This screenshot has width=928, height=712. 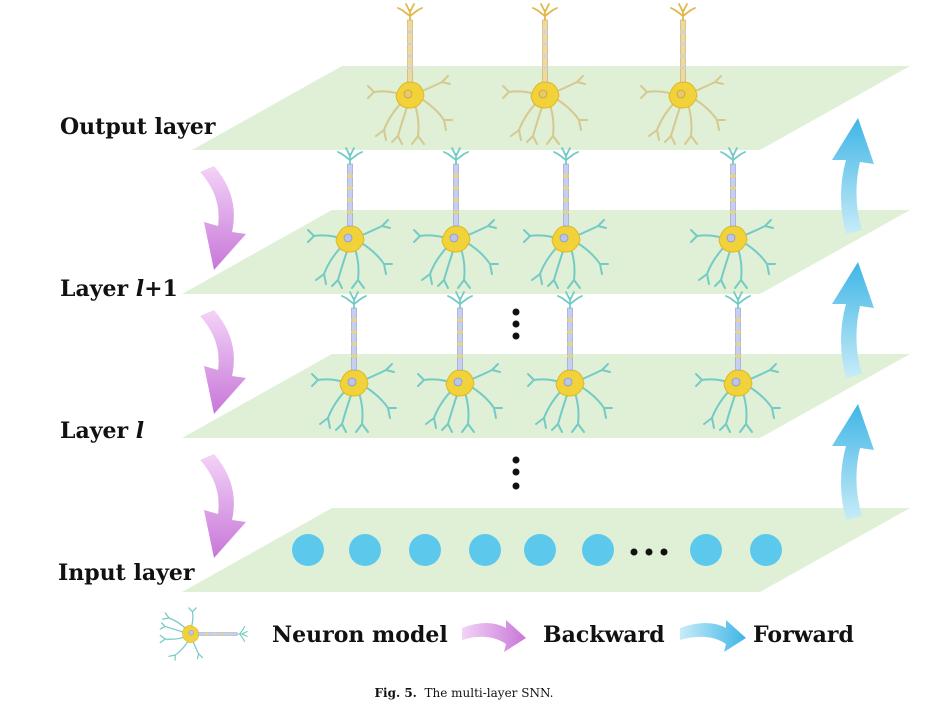 I want to click on layer-l-label: Layer l, so click(x=102, y=431).